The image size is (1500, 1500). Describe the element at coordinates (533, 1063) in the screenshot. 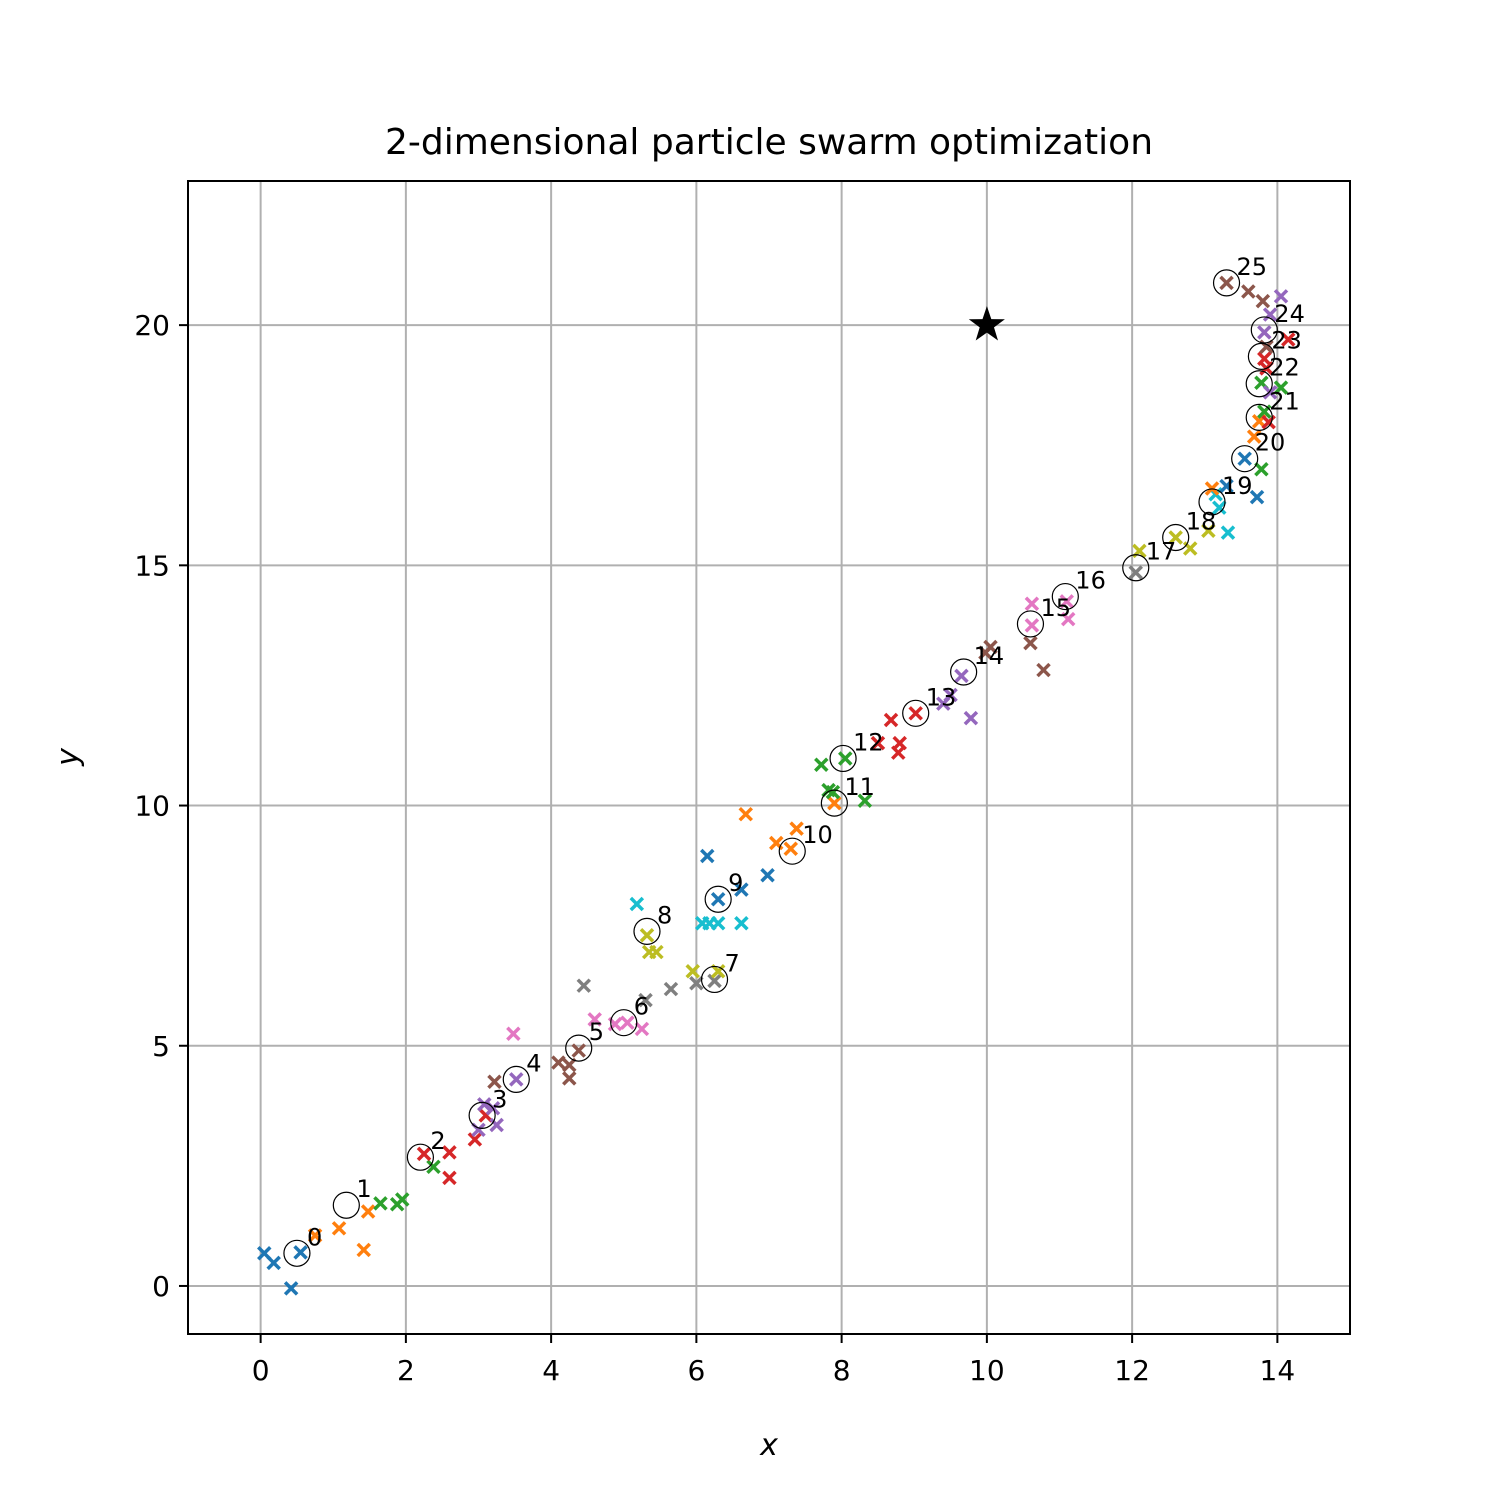

I see `iteration-label: 4` at that location.